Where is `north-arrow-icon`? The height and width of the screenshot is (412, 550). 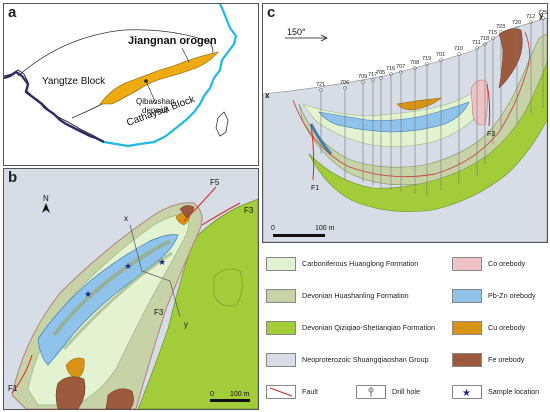
north-arrow-icon is located at coordinates (46, 208).